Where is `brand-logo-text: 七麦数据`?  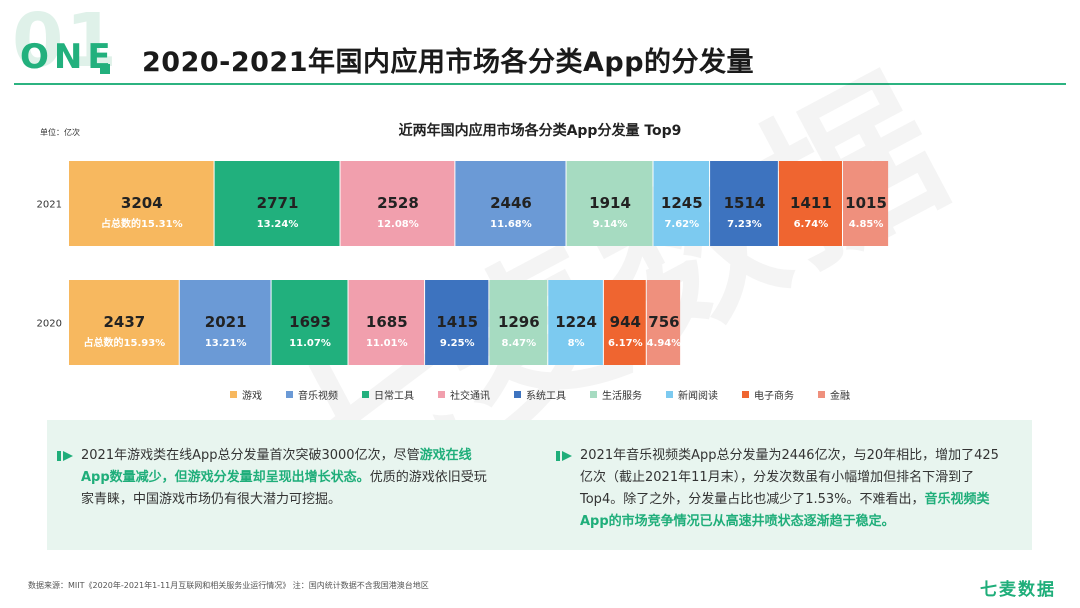
brand-logo-text: 七麦数据 is located at coordinates (1018, 590).